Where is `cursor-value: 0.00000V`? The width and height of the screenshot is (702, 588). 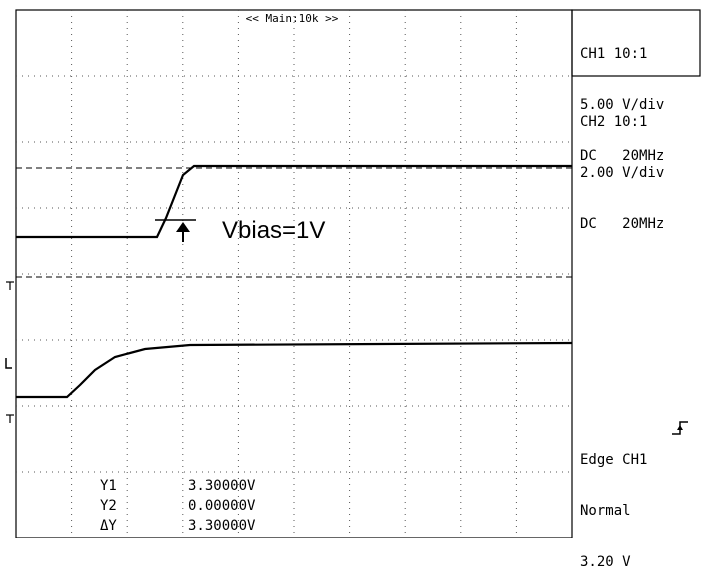 cursor-value: 0.00000V is located at coordinates (222, 506).